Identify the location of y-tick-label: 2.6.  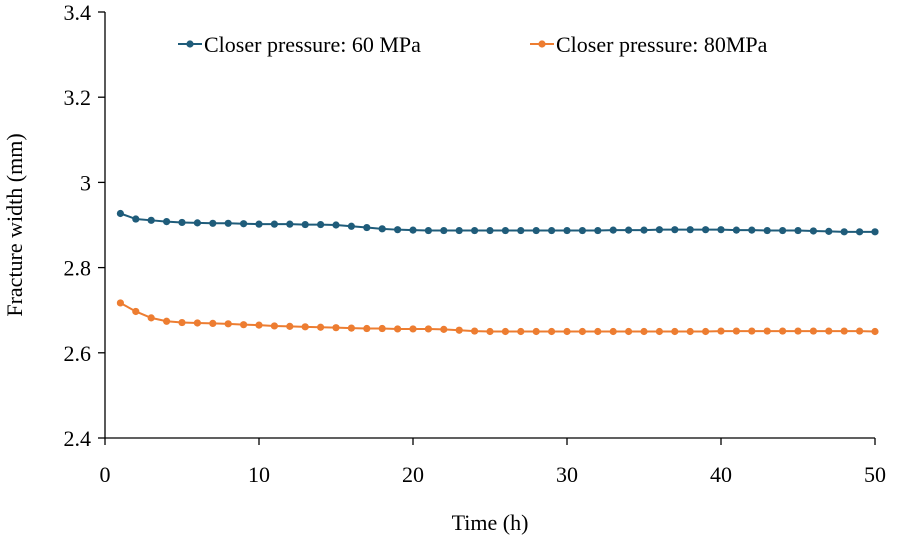
(78, 353).